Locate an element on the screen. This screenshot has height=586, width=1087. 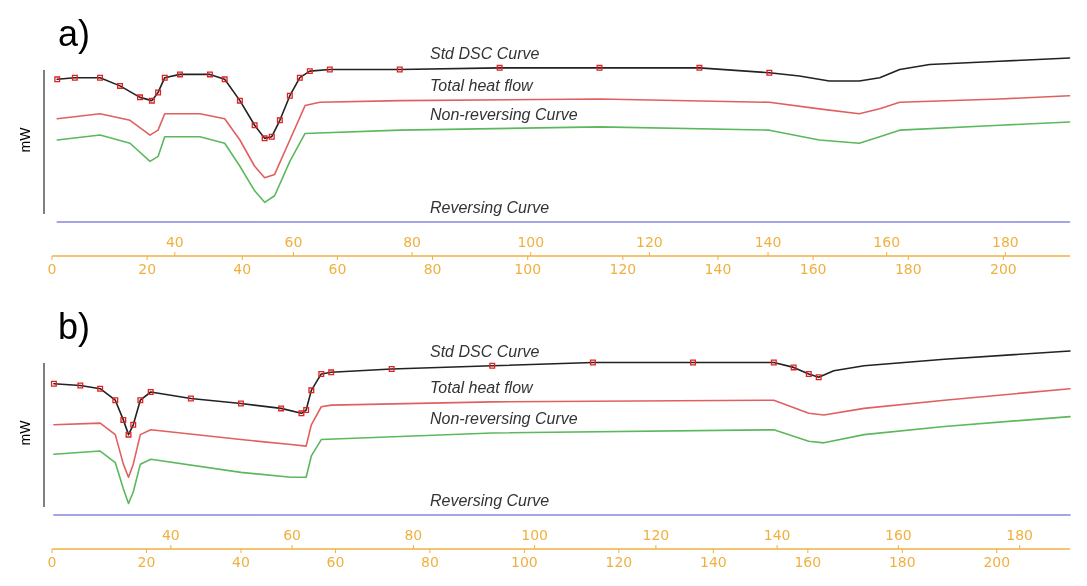
chart-title: a) is located at coordinates (74, 33).